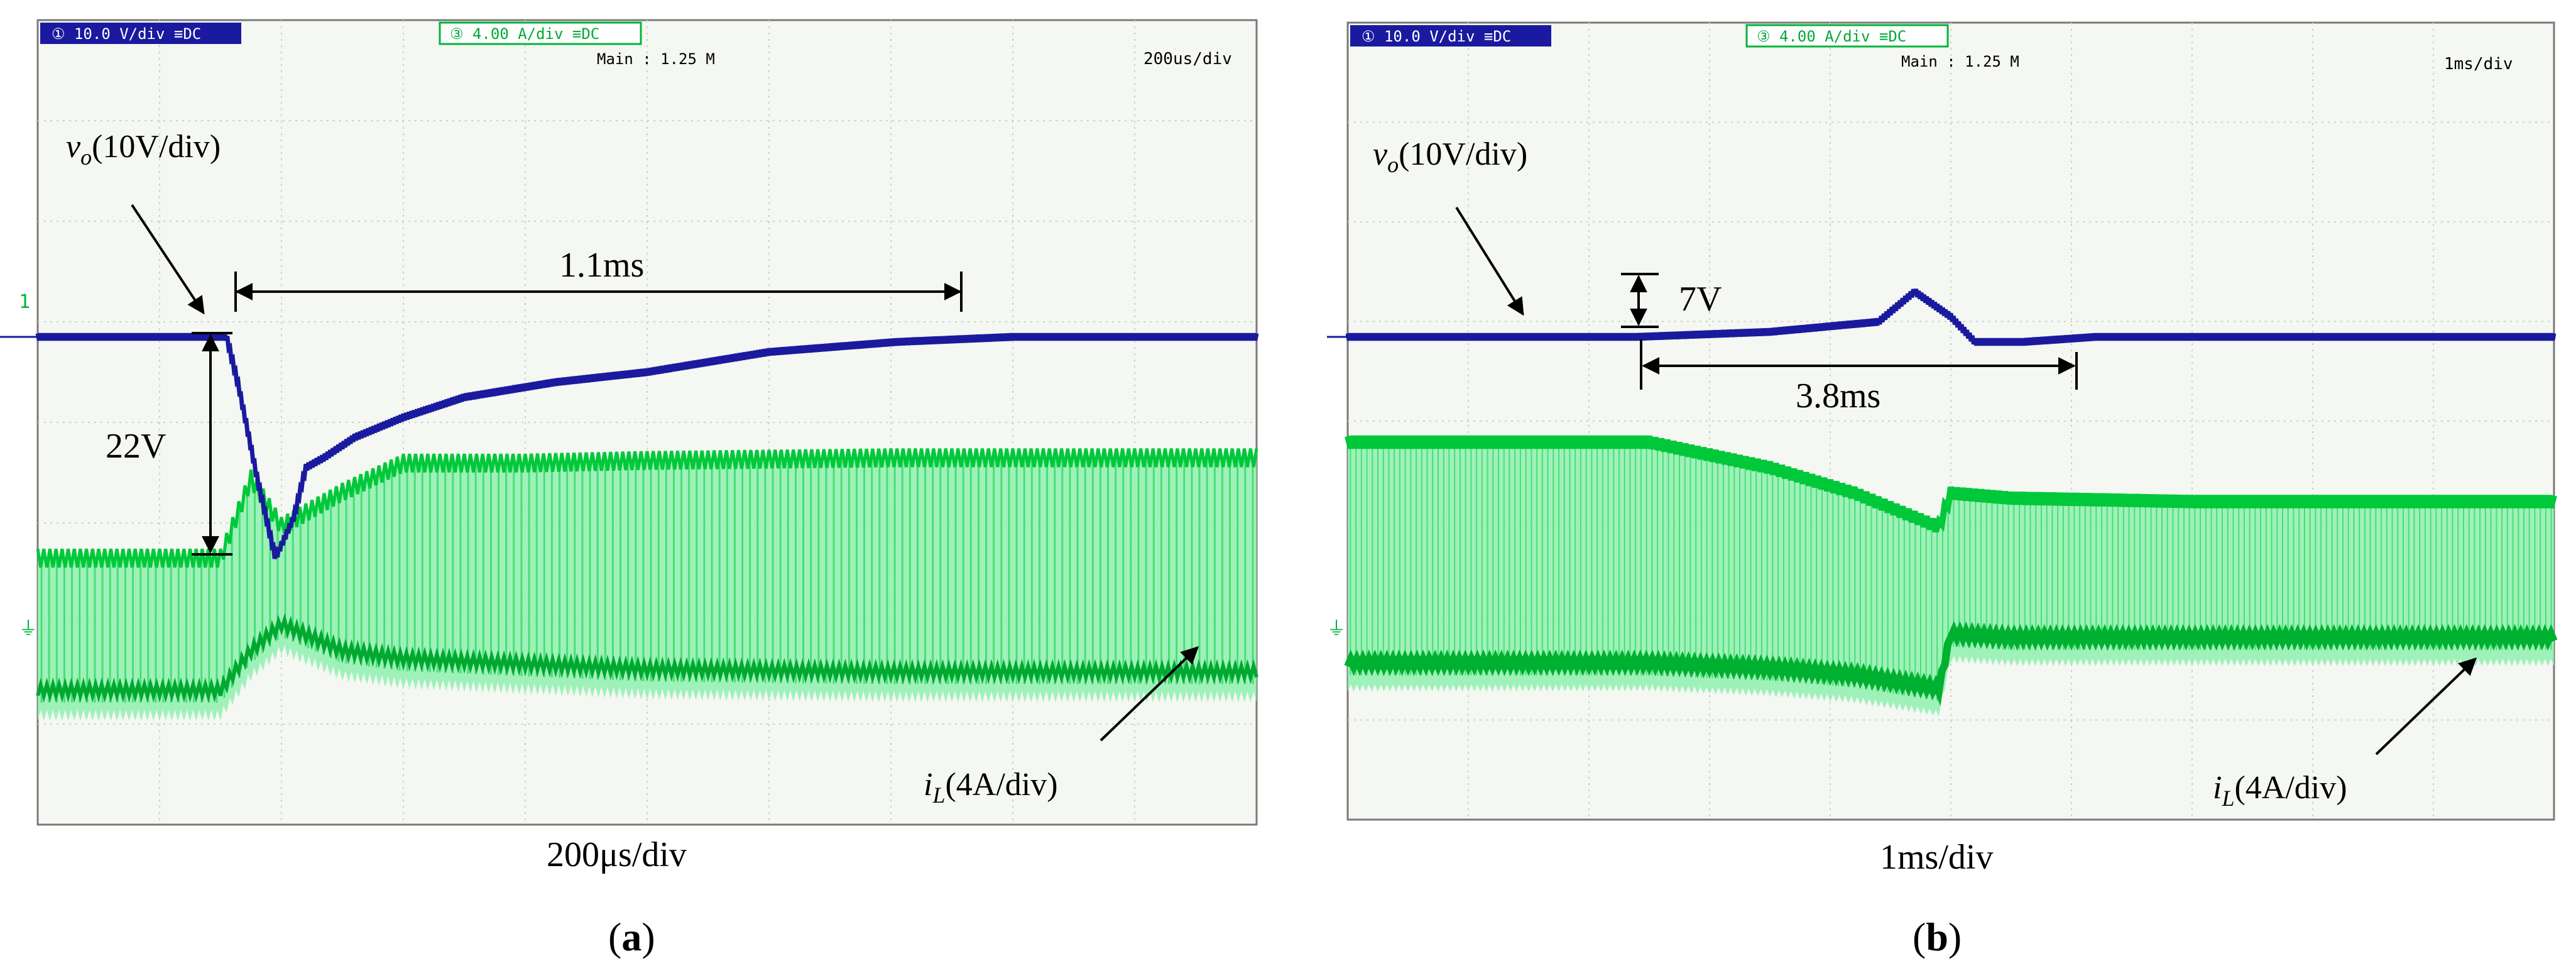 The width and height of the screenshot is (2576, 978). What do you see at coordinates (1831, 37) in the screenshot?
I see `ch3-badge-text-b: ③ 4.00 A/div ≡DC` at bounding box center [1831, 37].